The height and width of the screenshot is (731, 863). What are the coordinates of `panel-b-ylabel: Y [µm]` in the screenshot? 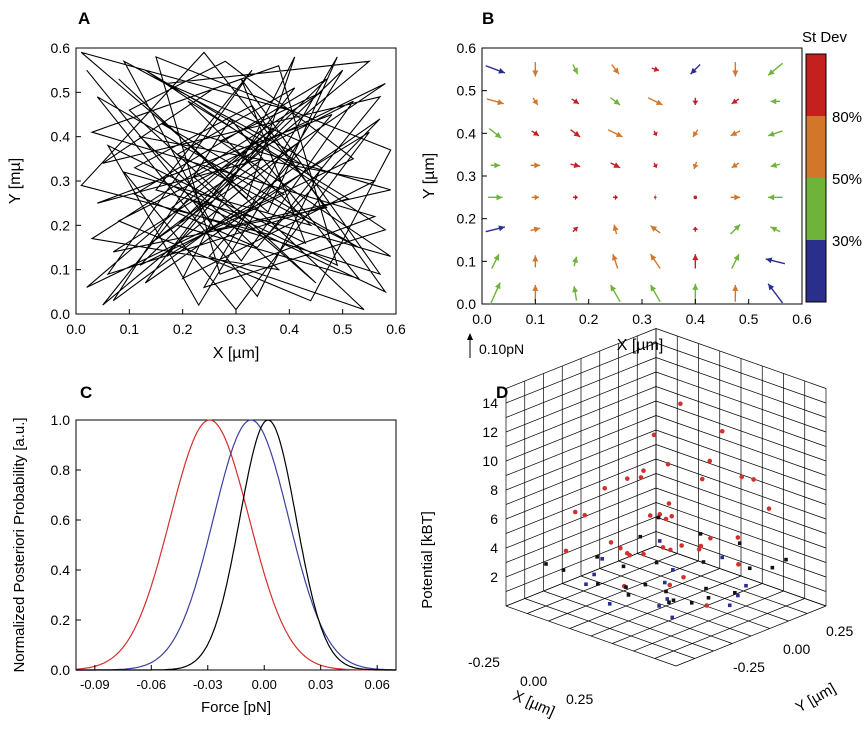 It's located at (429, 176).